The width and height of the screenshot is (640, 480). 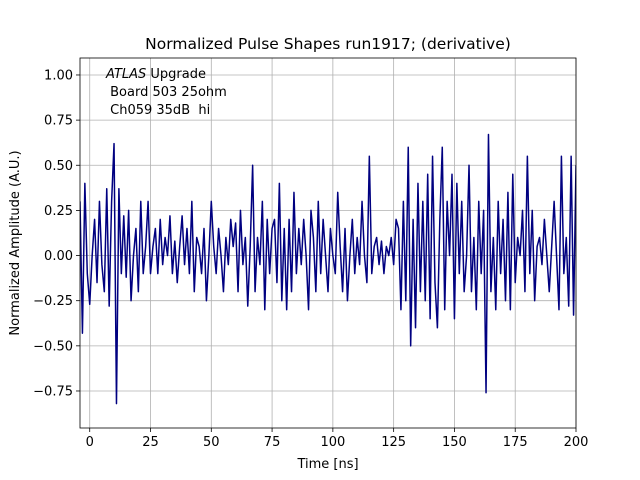 I want to click on annotation: ATLAS Upgrade, so click(x=155, y=74).